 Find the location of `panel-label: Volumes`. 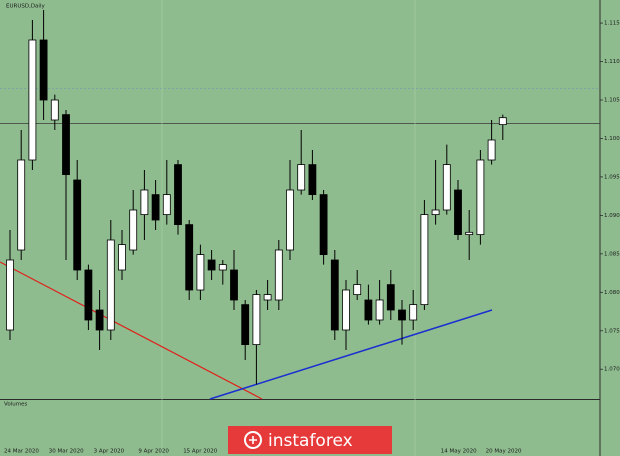

panel-label: Volumes is located at coordinates (15, 405).